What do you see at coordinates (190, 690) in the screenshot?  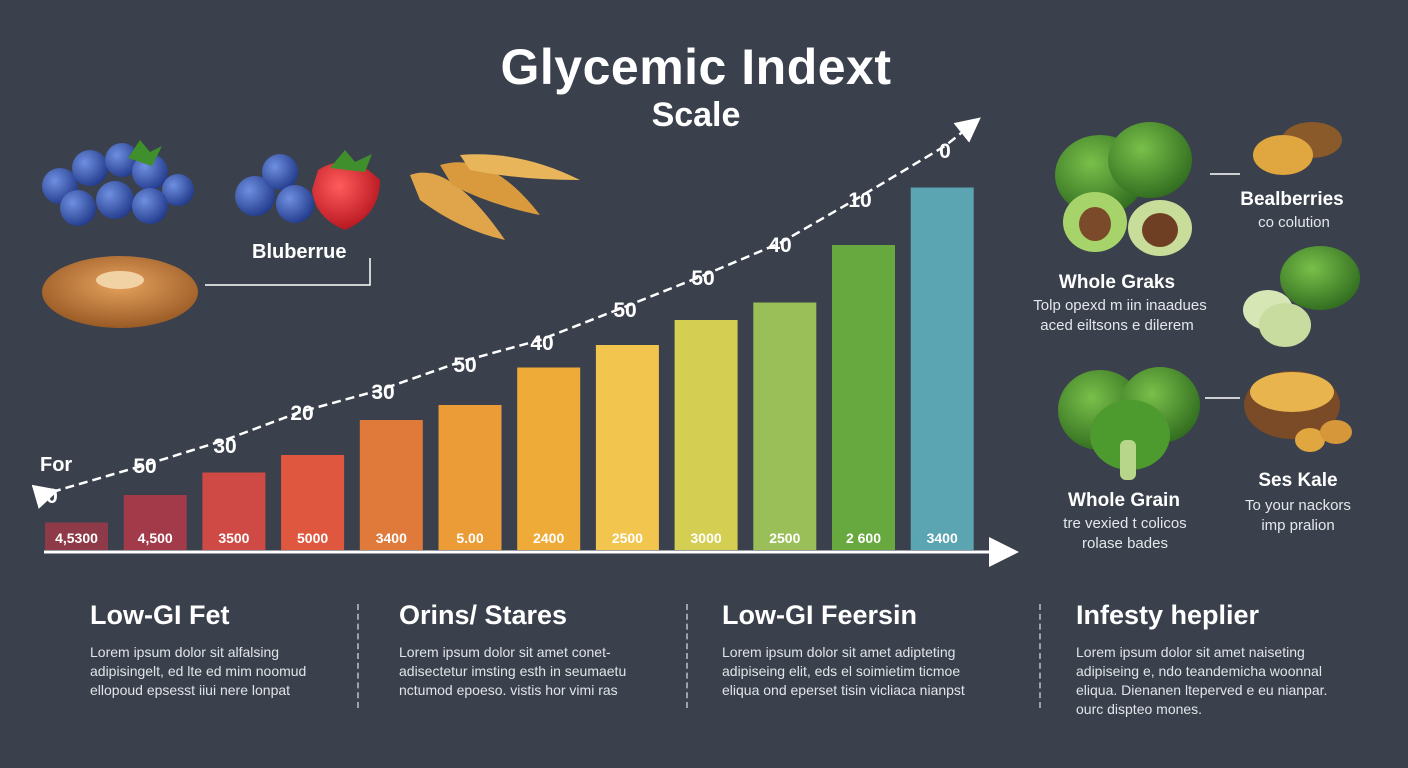 I see `info-column-1-line-3: ellopoud epsesst iiui nere lonpat` at bounding box center [190, 690].